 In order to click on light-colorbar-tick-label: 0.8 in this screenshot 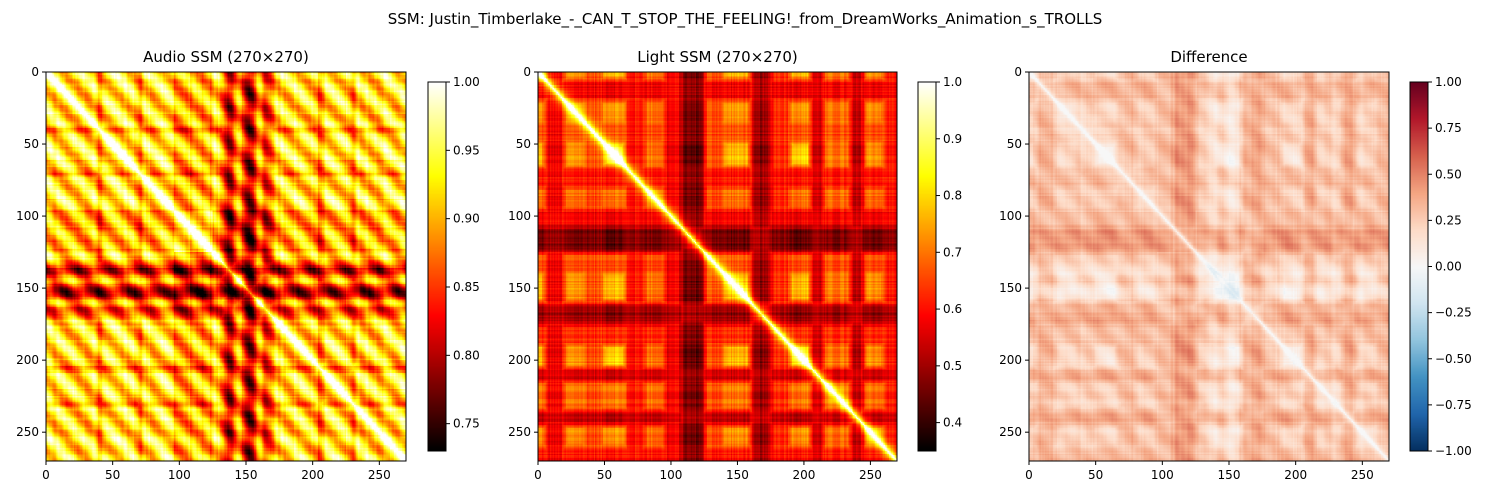, I will do `click(952, 196)`.